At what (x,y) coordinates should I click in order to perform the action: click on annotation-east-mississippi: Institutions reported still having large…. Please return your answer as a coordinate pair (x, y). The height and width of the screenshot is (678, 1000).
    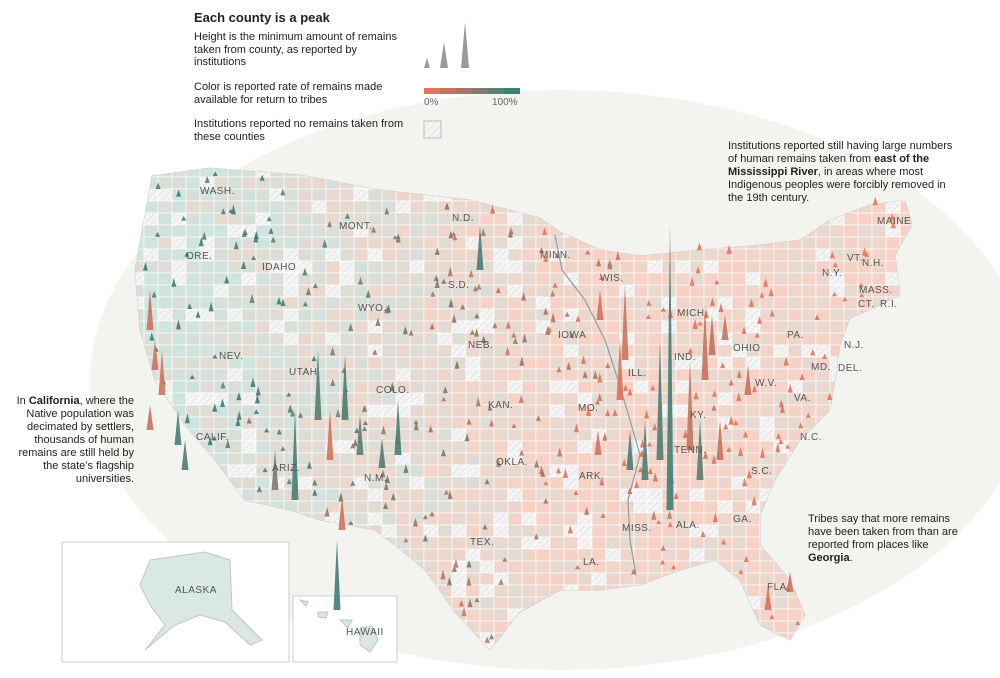
    Looking at the image, I should click on (840, 172).